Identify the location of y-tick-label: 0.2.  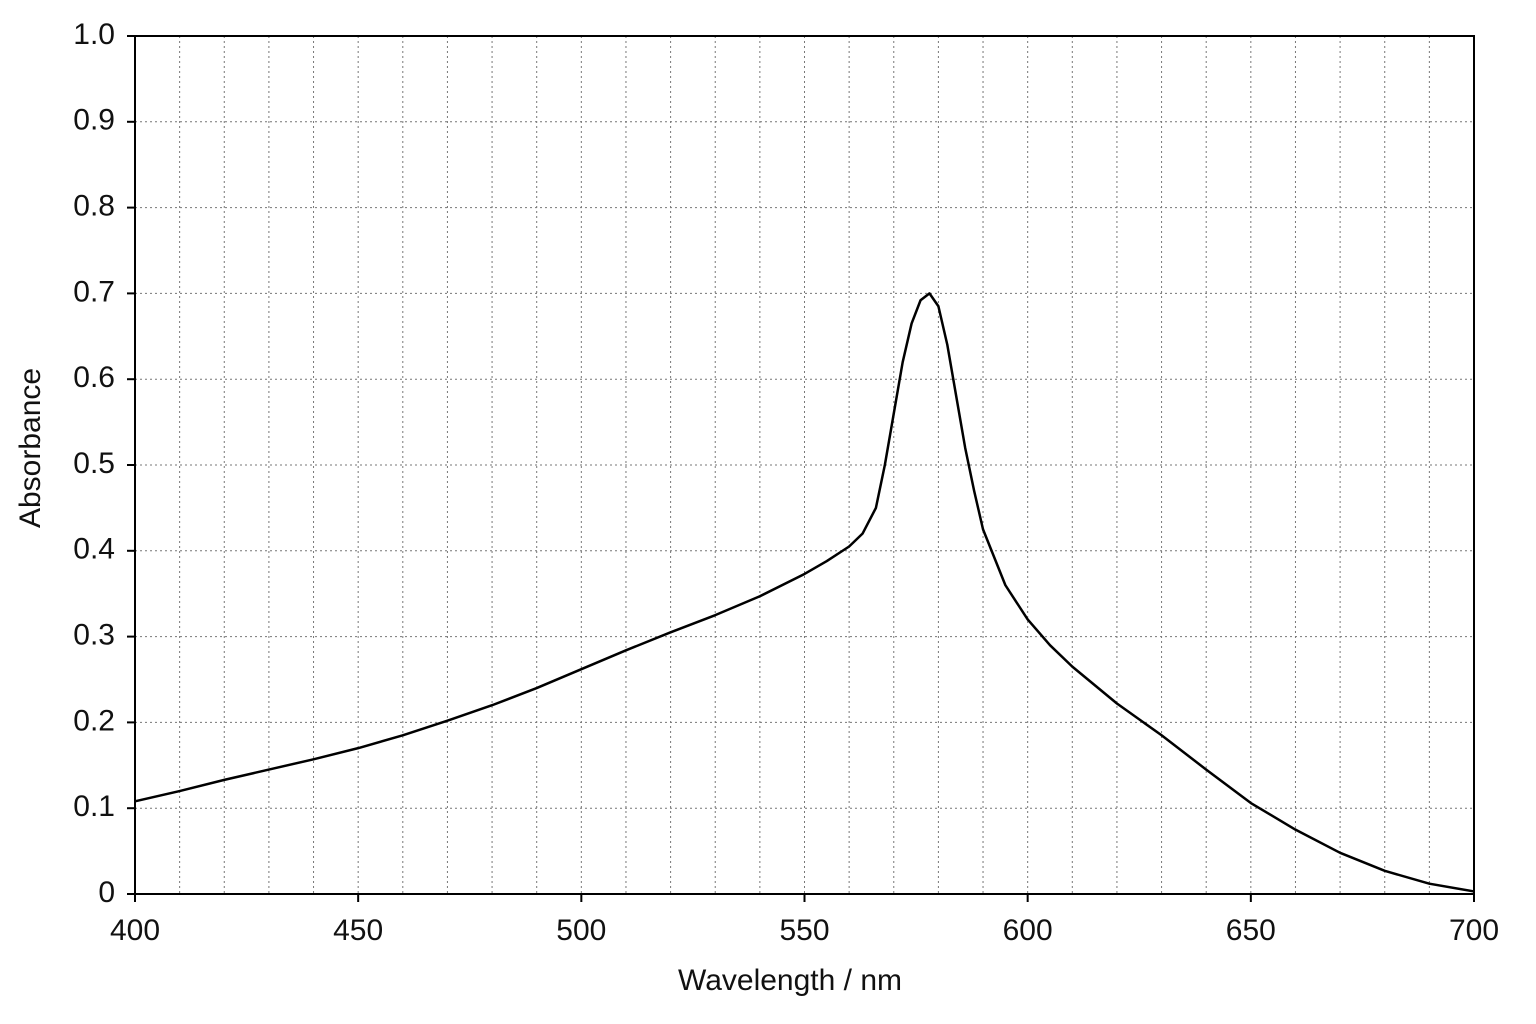
(94, 720).